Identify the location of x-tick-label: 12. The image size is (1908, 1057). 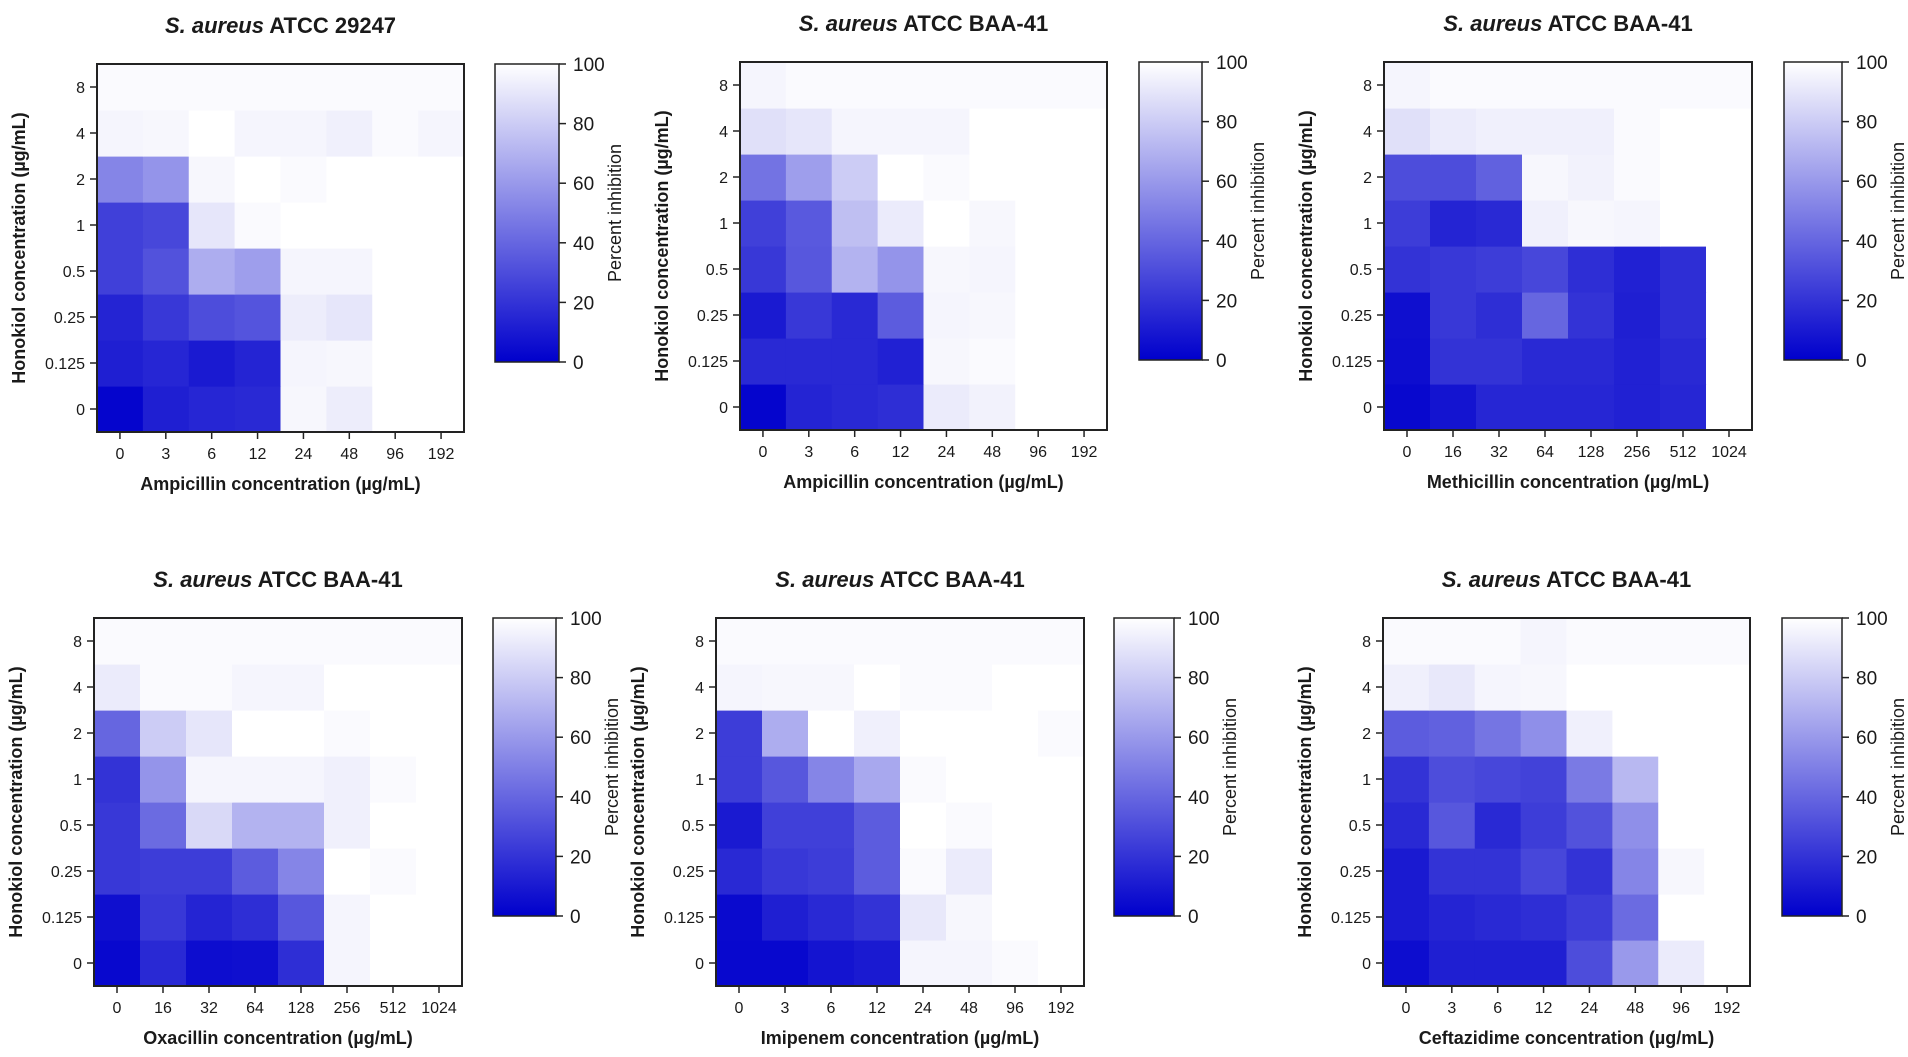
(901, 452).